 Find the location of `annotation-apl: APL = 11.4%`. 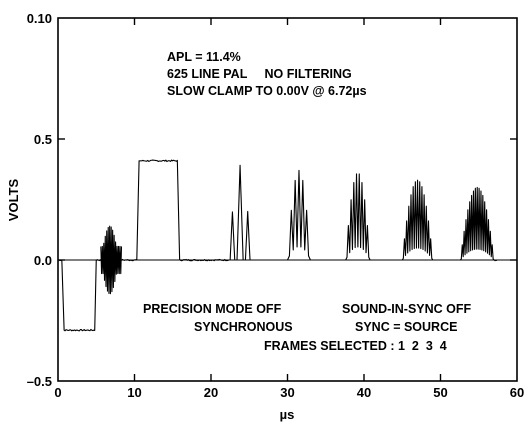

annotation-apl: APL = 11.4% is located at coordinates (204, 57).